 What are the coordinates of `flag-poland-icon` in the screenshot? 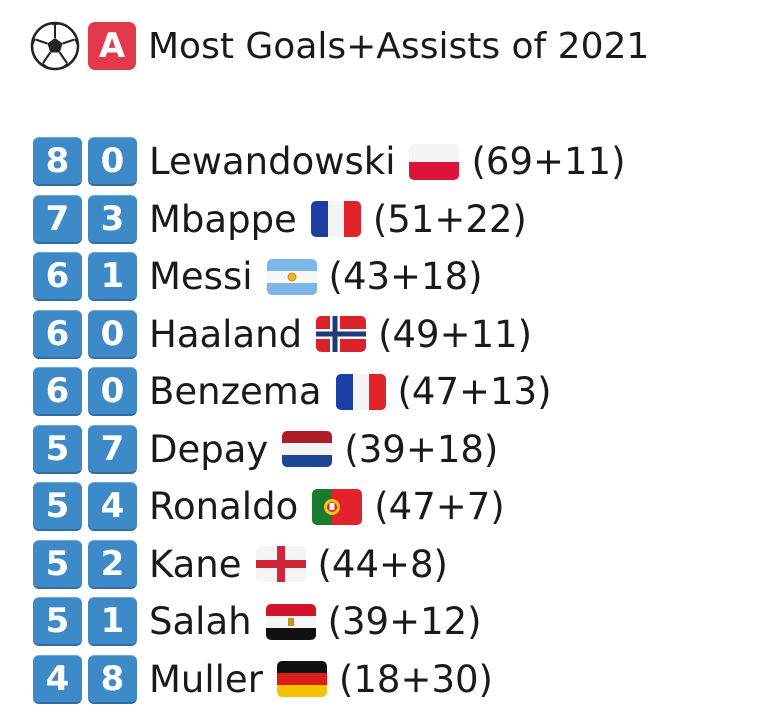 It's located at (434, 161).